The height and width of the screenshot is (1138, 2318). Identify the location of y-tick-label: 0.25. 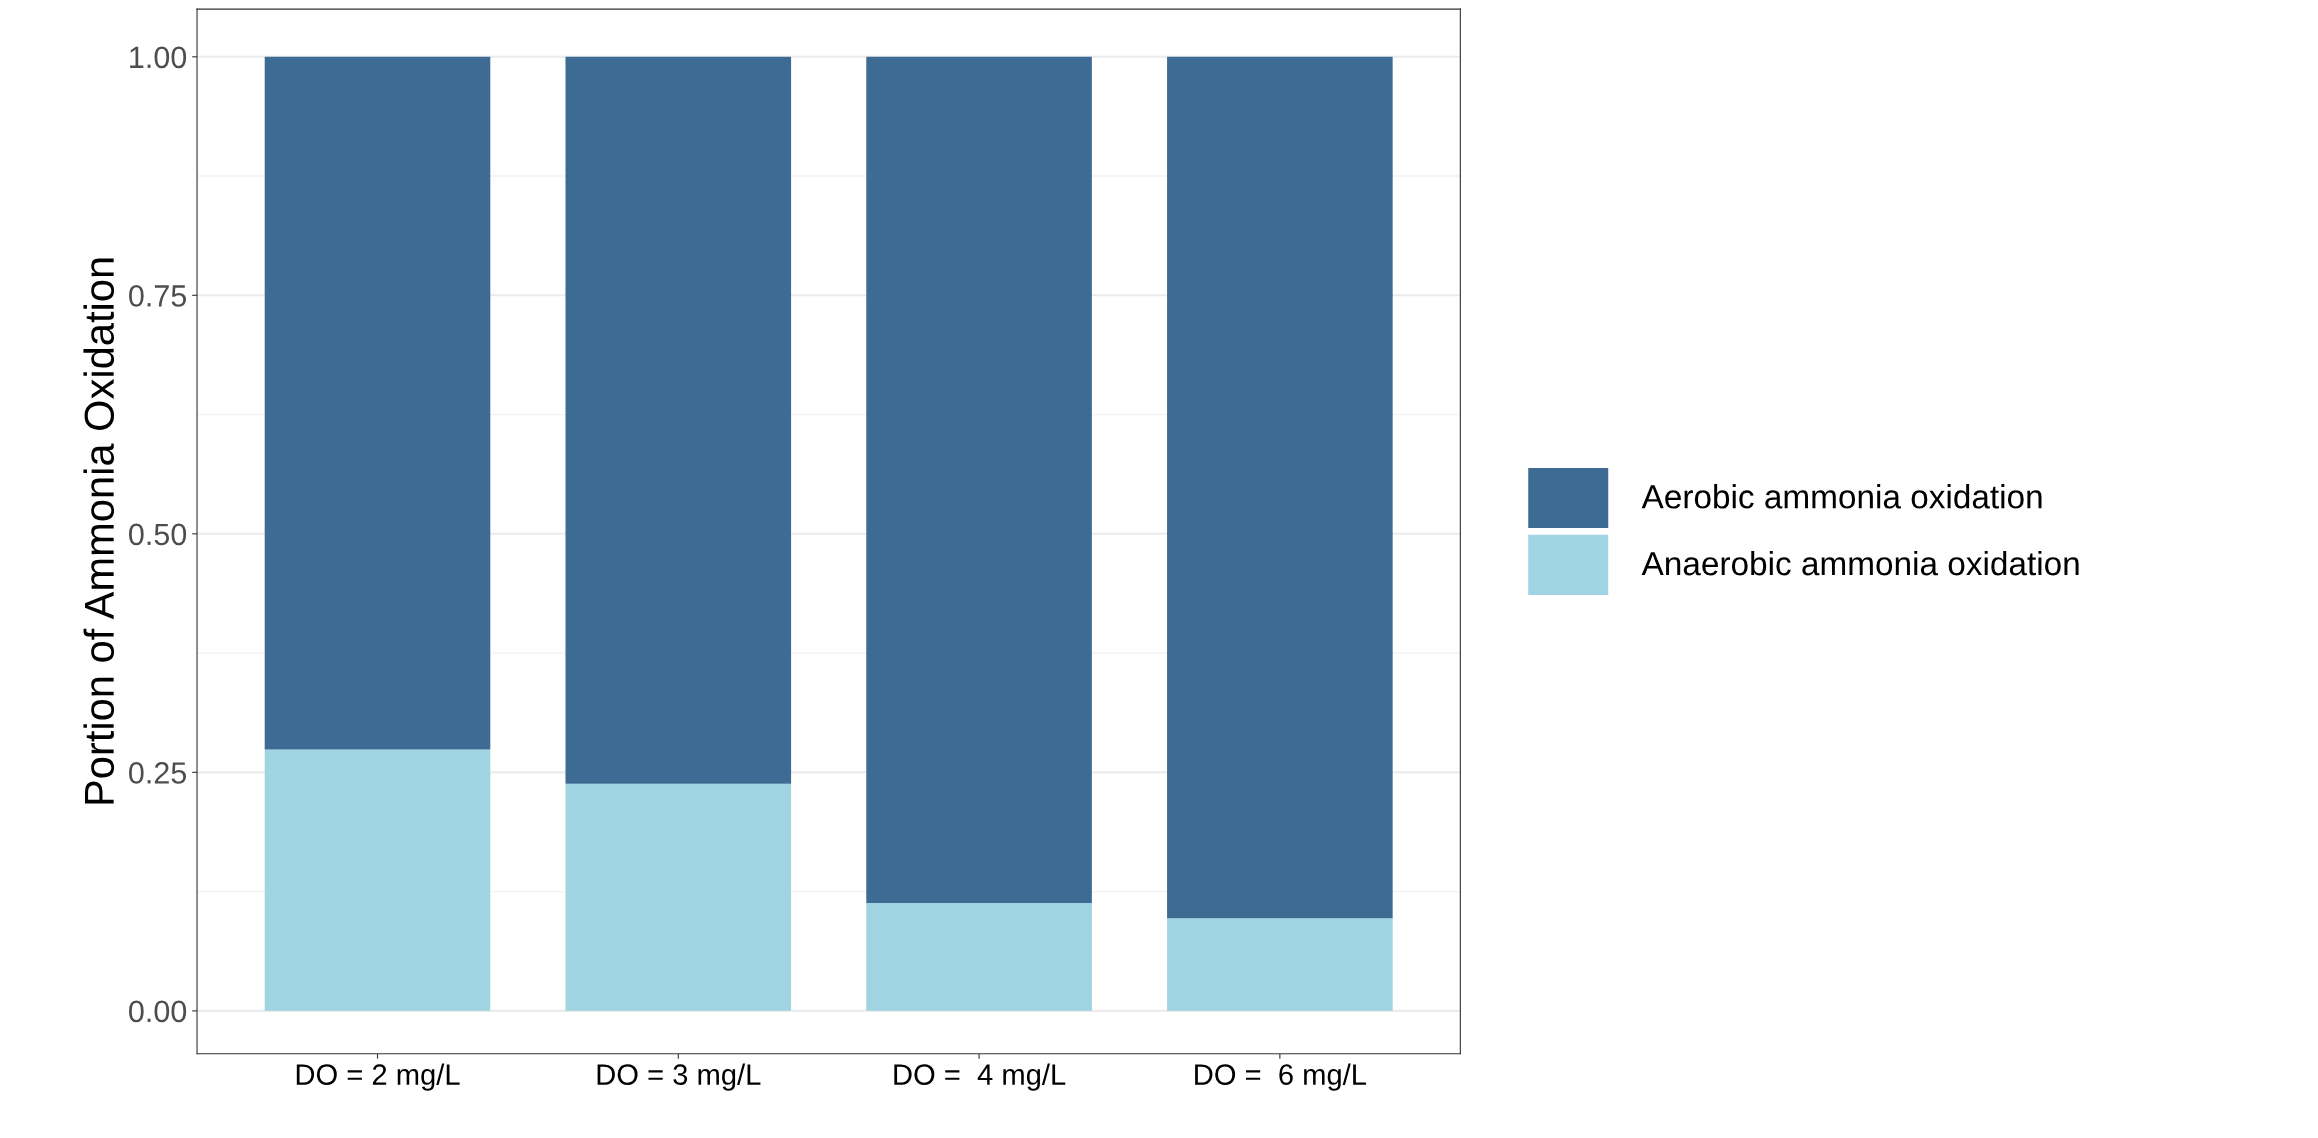
(158, 773).